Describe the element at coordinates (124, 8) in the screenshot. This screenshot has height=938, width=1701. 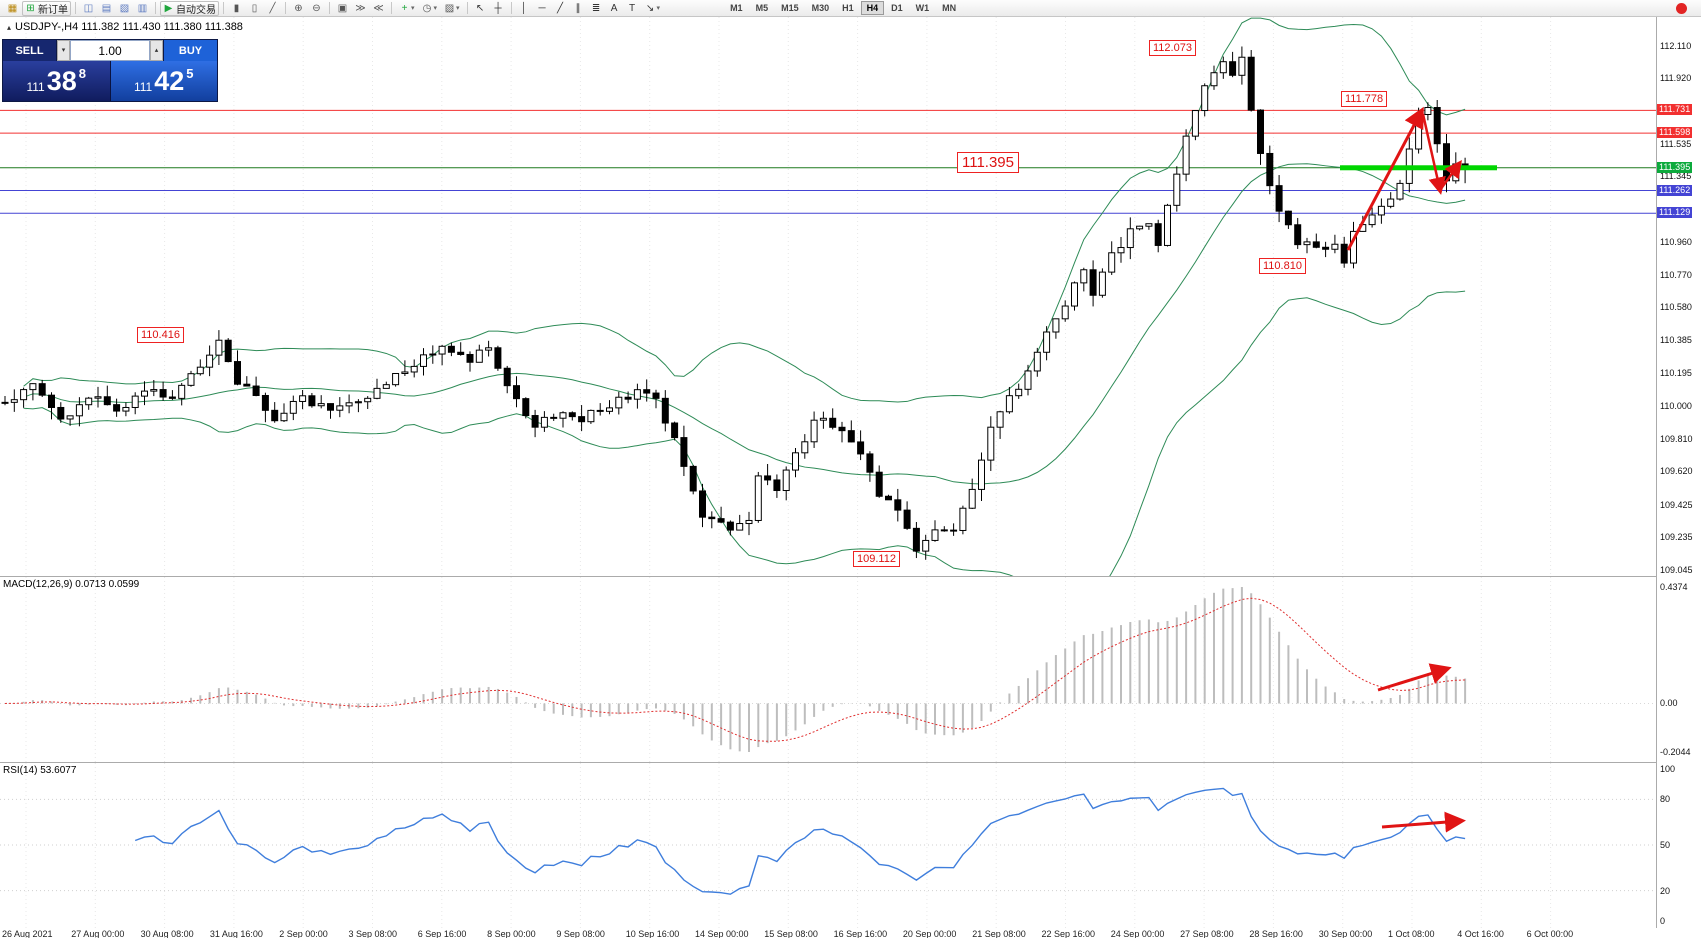
I see `data-window-icon: ▧` at that location.